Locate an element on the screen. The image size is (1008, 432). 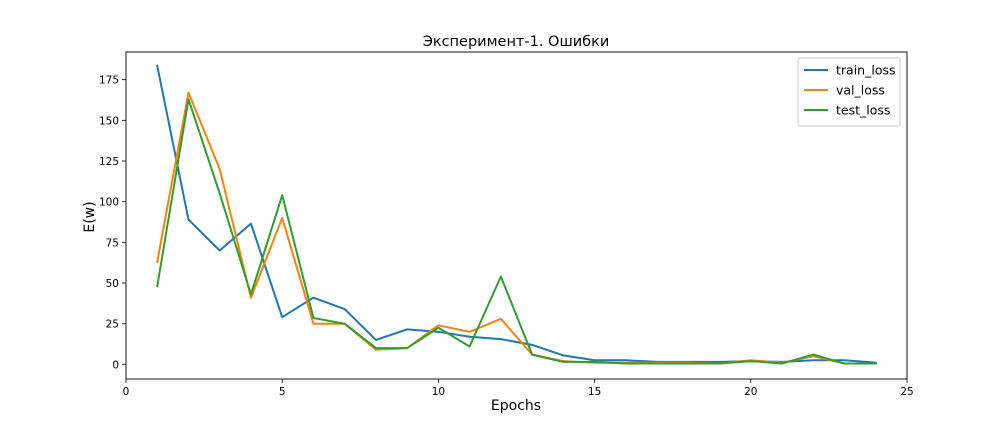
y-tick-label: 0 is located at coordinates (115, 365).